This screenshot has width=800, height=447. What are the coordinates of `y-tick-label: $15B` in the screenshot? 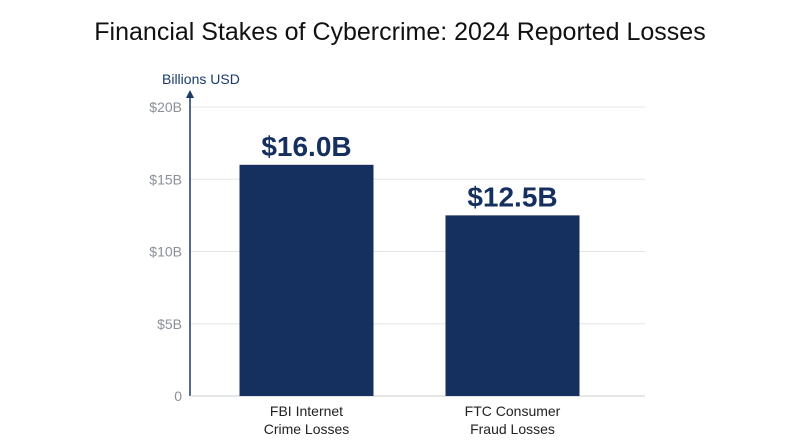 It's located at (165, 179).